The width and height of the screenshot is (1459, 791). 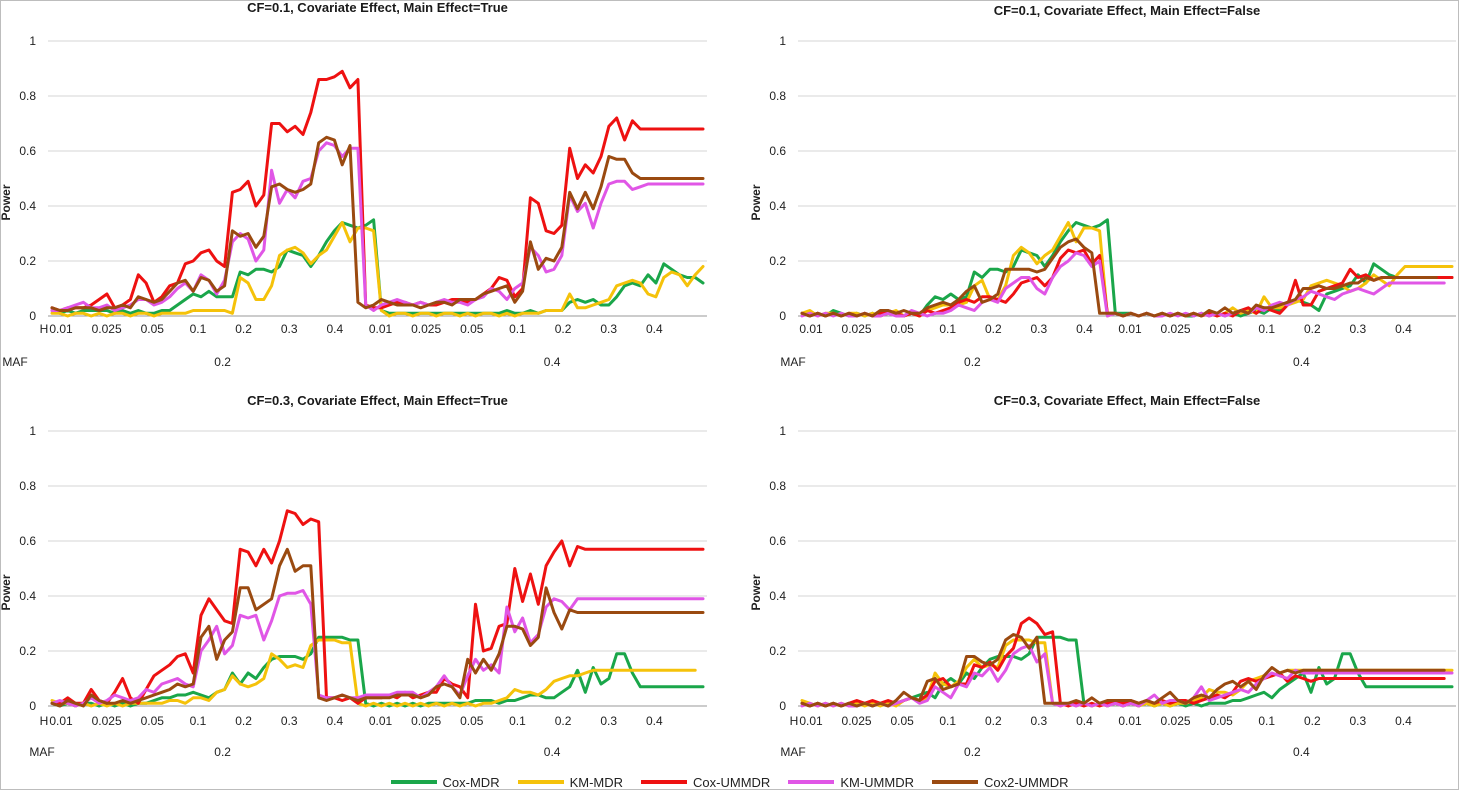 I want to click on legend-label: Cox-MDR, so click(x=471, y=782).